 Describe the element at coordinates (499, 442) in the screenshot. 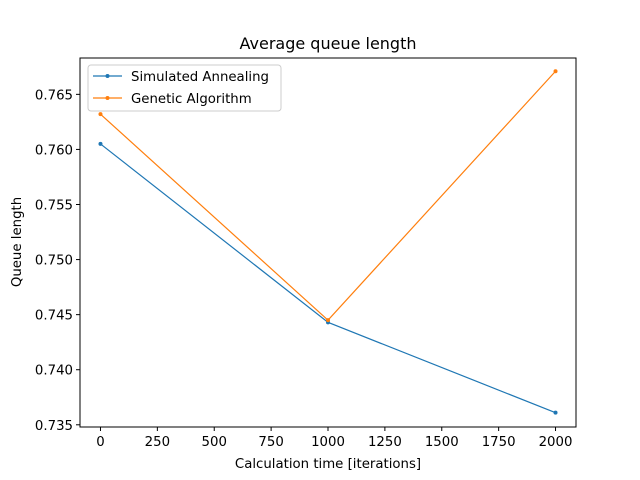

I see `x-tick-label: 1750` at that location.